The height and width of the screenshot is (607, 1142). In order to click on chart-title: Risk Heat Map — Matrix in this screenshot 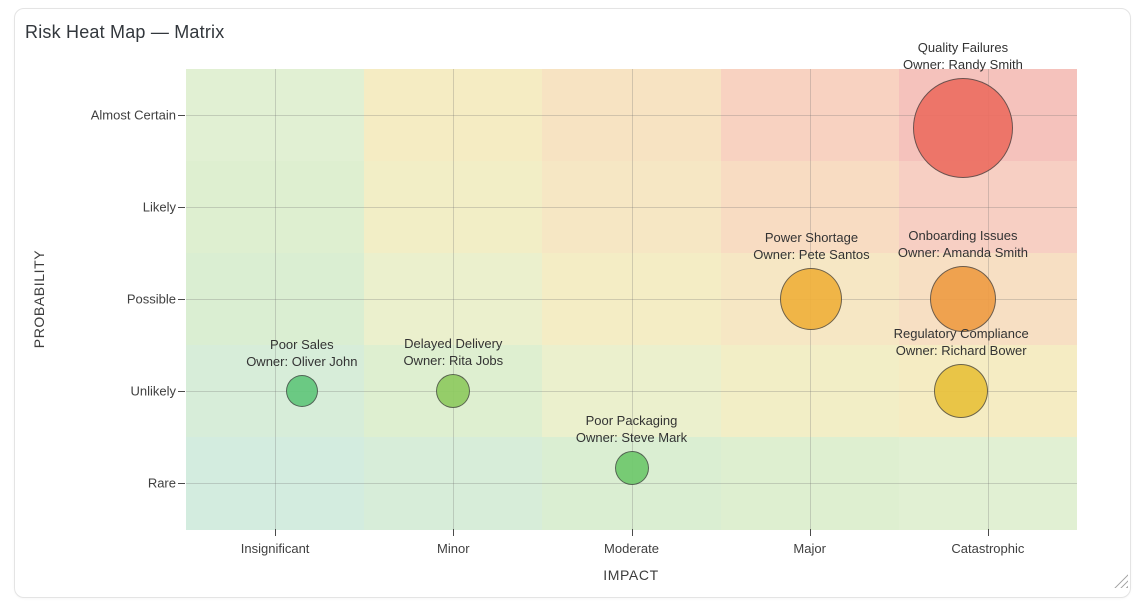, I will do `click(125, 32)`.